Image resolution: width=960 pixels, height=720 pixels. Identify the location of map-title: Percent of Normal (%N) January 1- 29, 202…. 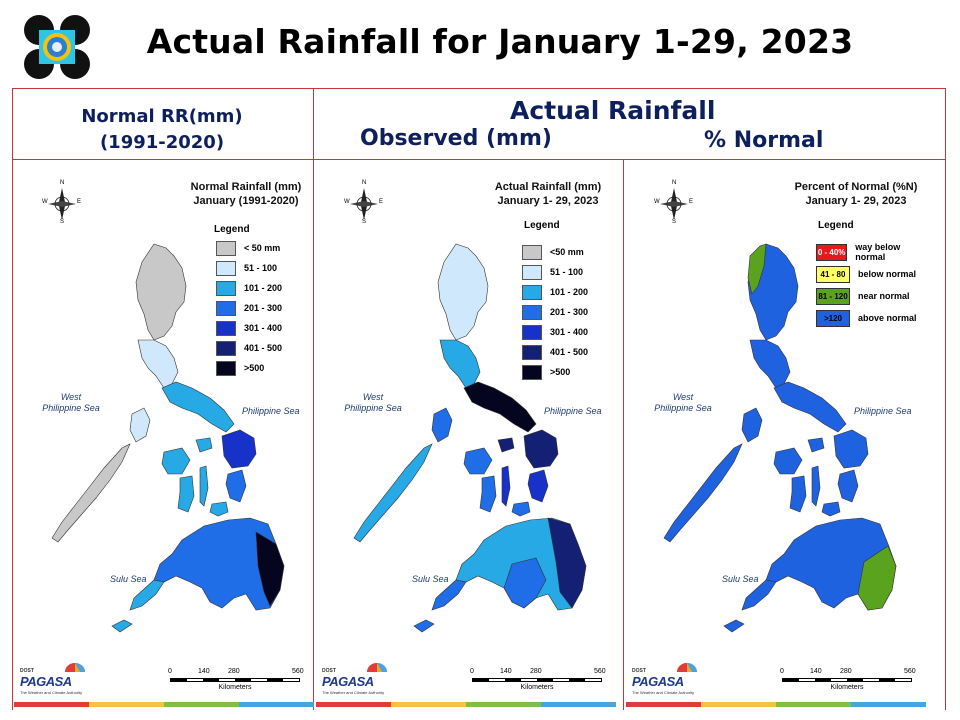
(856, 194).